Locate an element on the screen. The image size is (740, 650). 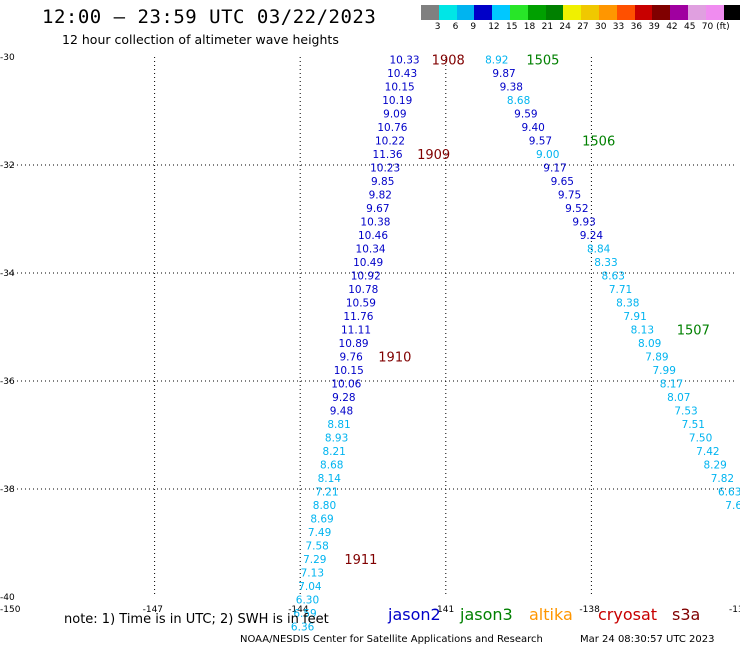
wave-height-value: 7.51 is located at coordinates (693, 425).